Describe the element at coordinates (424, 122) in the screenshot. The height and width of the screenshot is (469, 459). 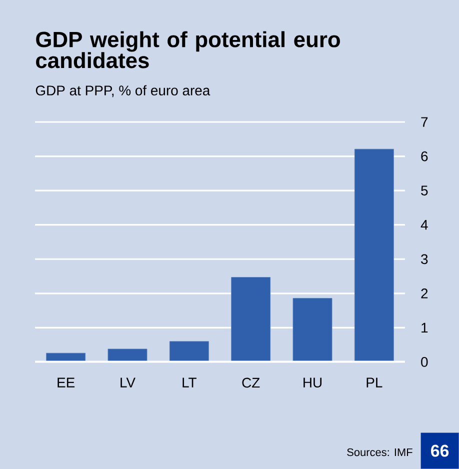
I see `y-tick-label: 7` at that location.